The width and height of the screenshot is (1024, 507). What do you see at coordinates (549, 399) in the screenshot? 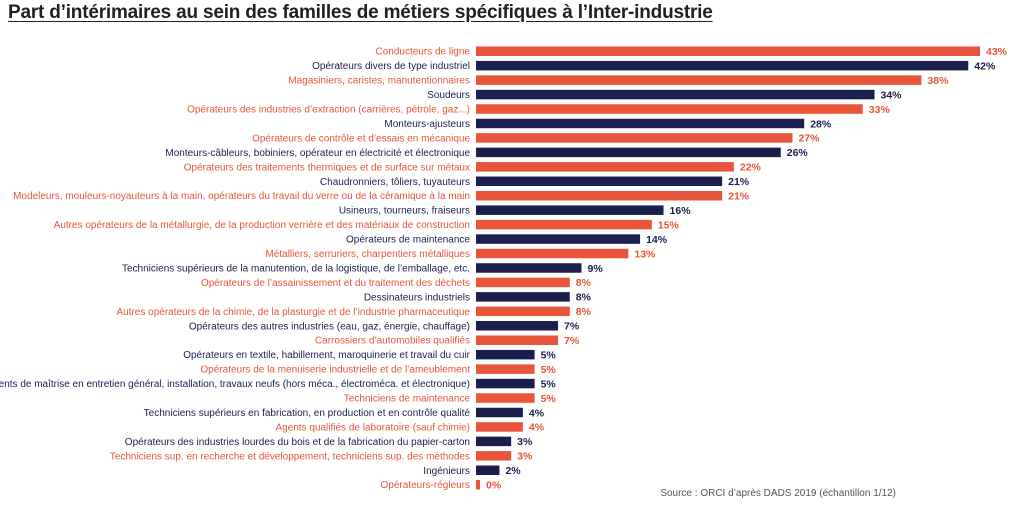
I see `value-label-25: 5%` at bounding box center [549, 399].